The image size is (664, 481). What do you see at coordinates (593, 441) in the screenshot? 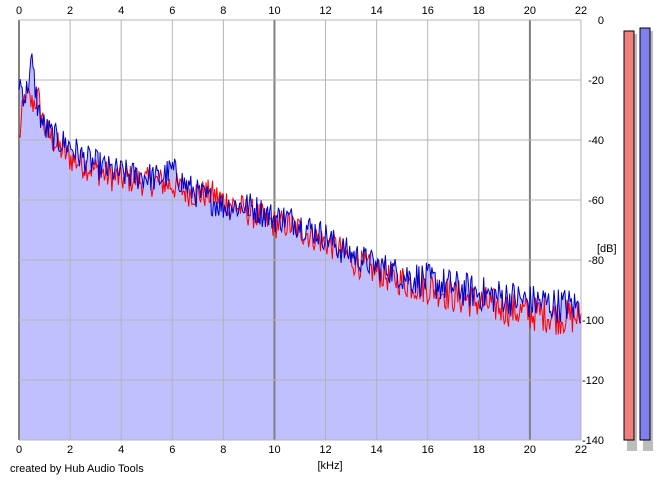
I see `y-tick-label: -140` at bounding box center [593, 441].